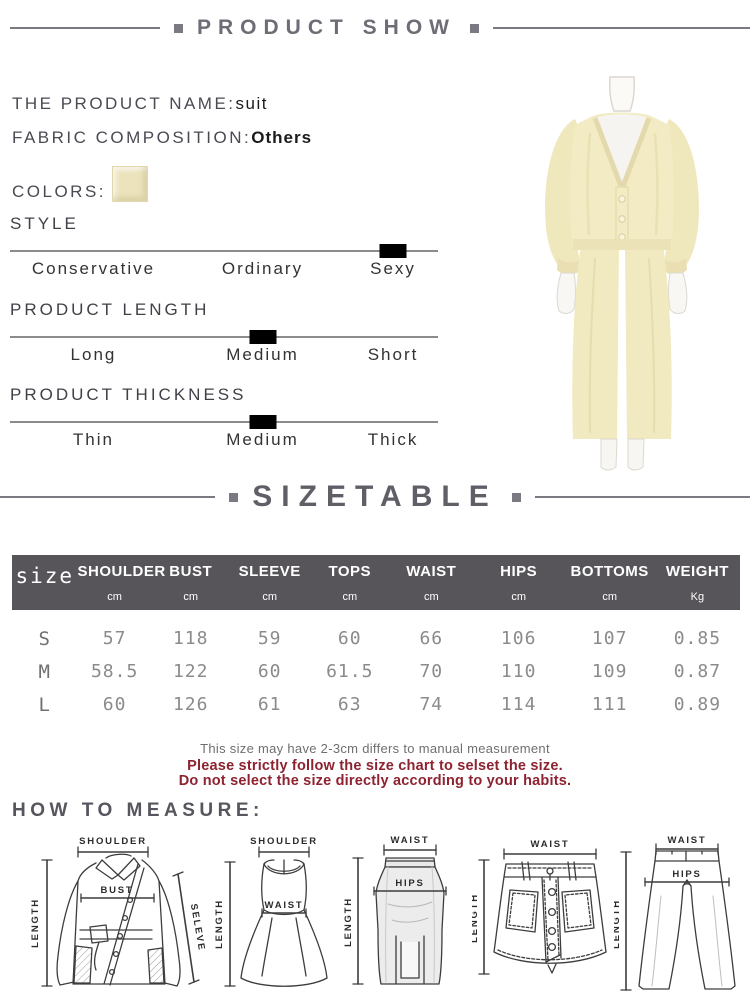 This screenshot has width=750, height=1000. Describe the element at coordinates (263, 337) in the screenshot. I see `length-selected-marker` at that location.